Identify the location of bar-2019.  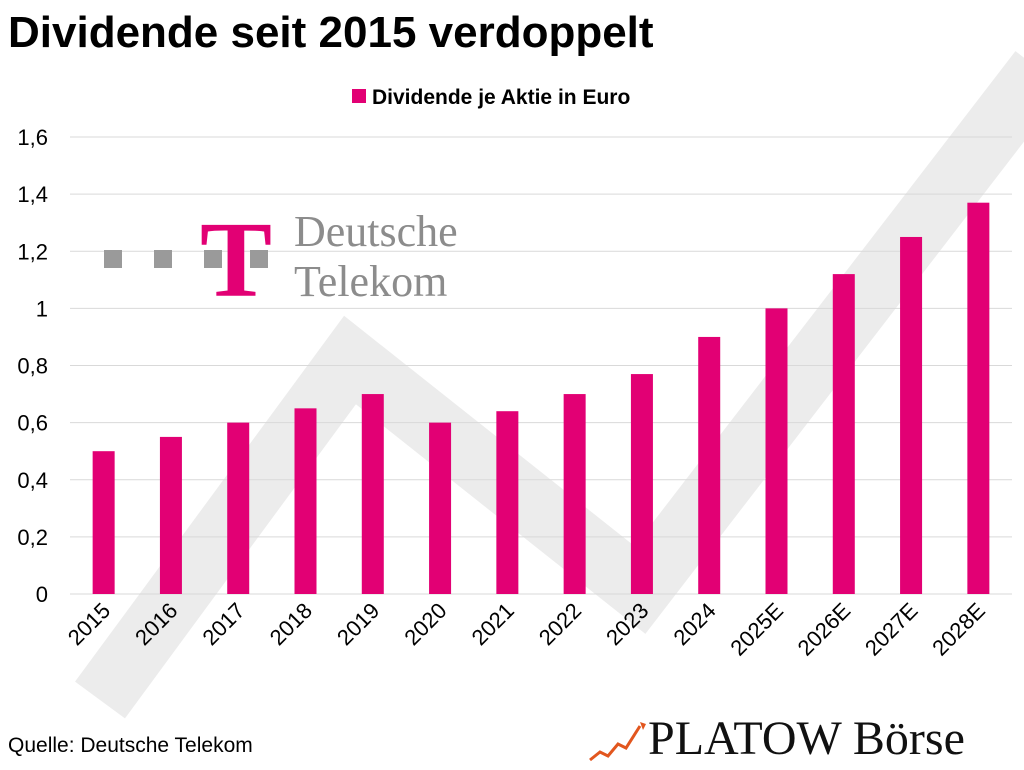
(372, 494).